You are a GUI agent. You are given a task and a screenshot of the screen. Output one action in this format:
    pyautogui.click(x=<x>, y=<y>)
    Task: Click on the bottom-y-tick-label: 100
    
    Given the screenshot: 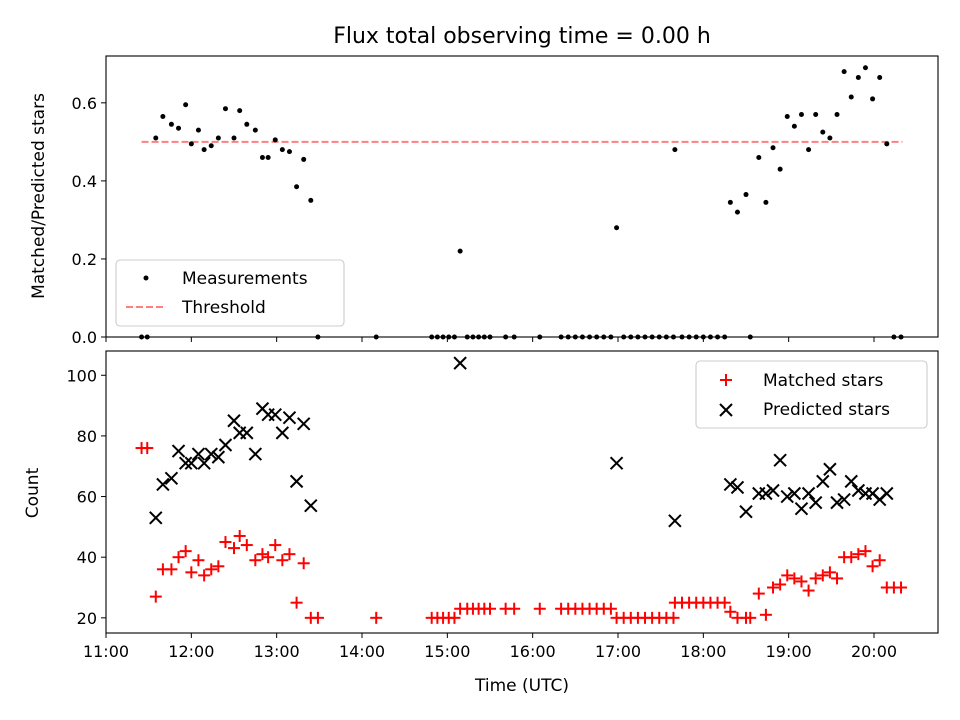 What is the action you would take?
    pyautogui.click(x=81, y=375)
    